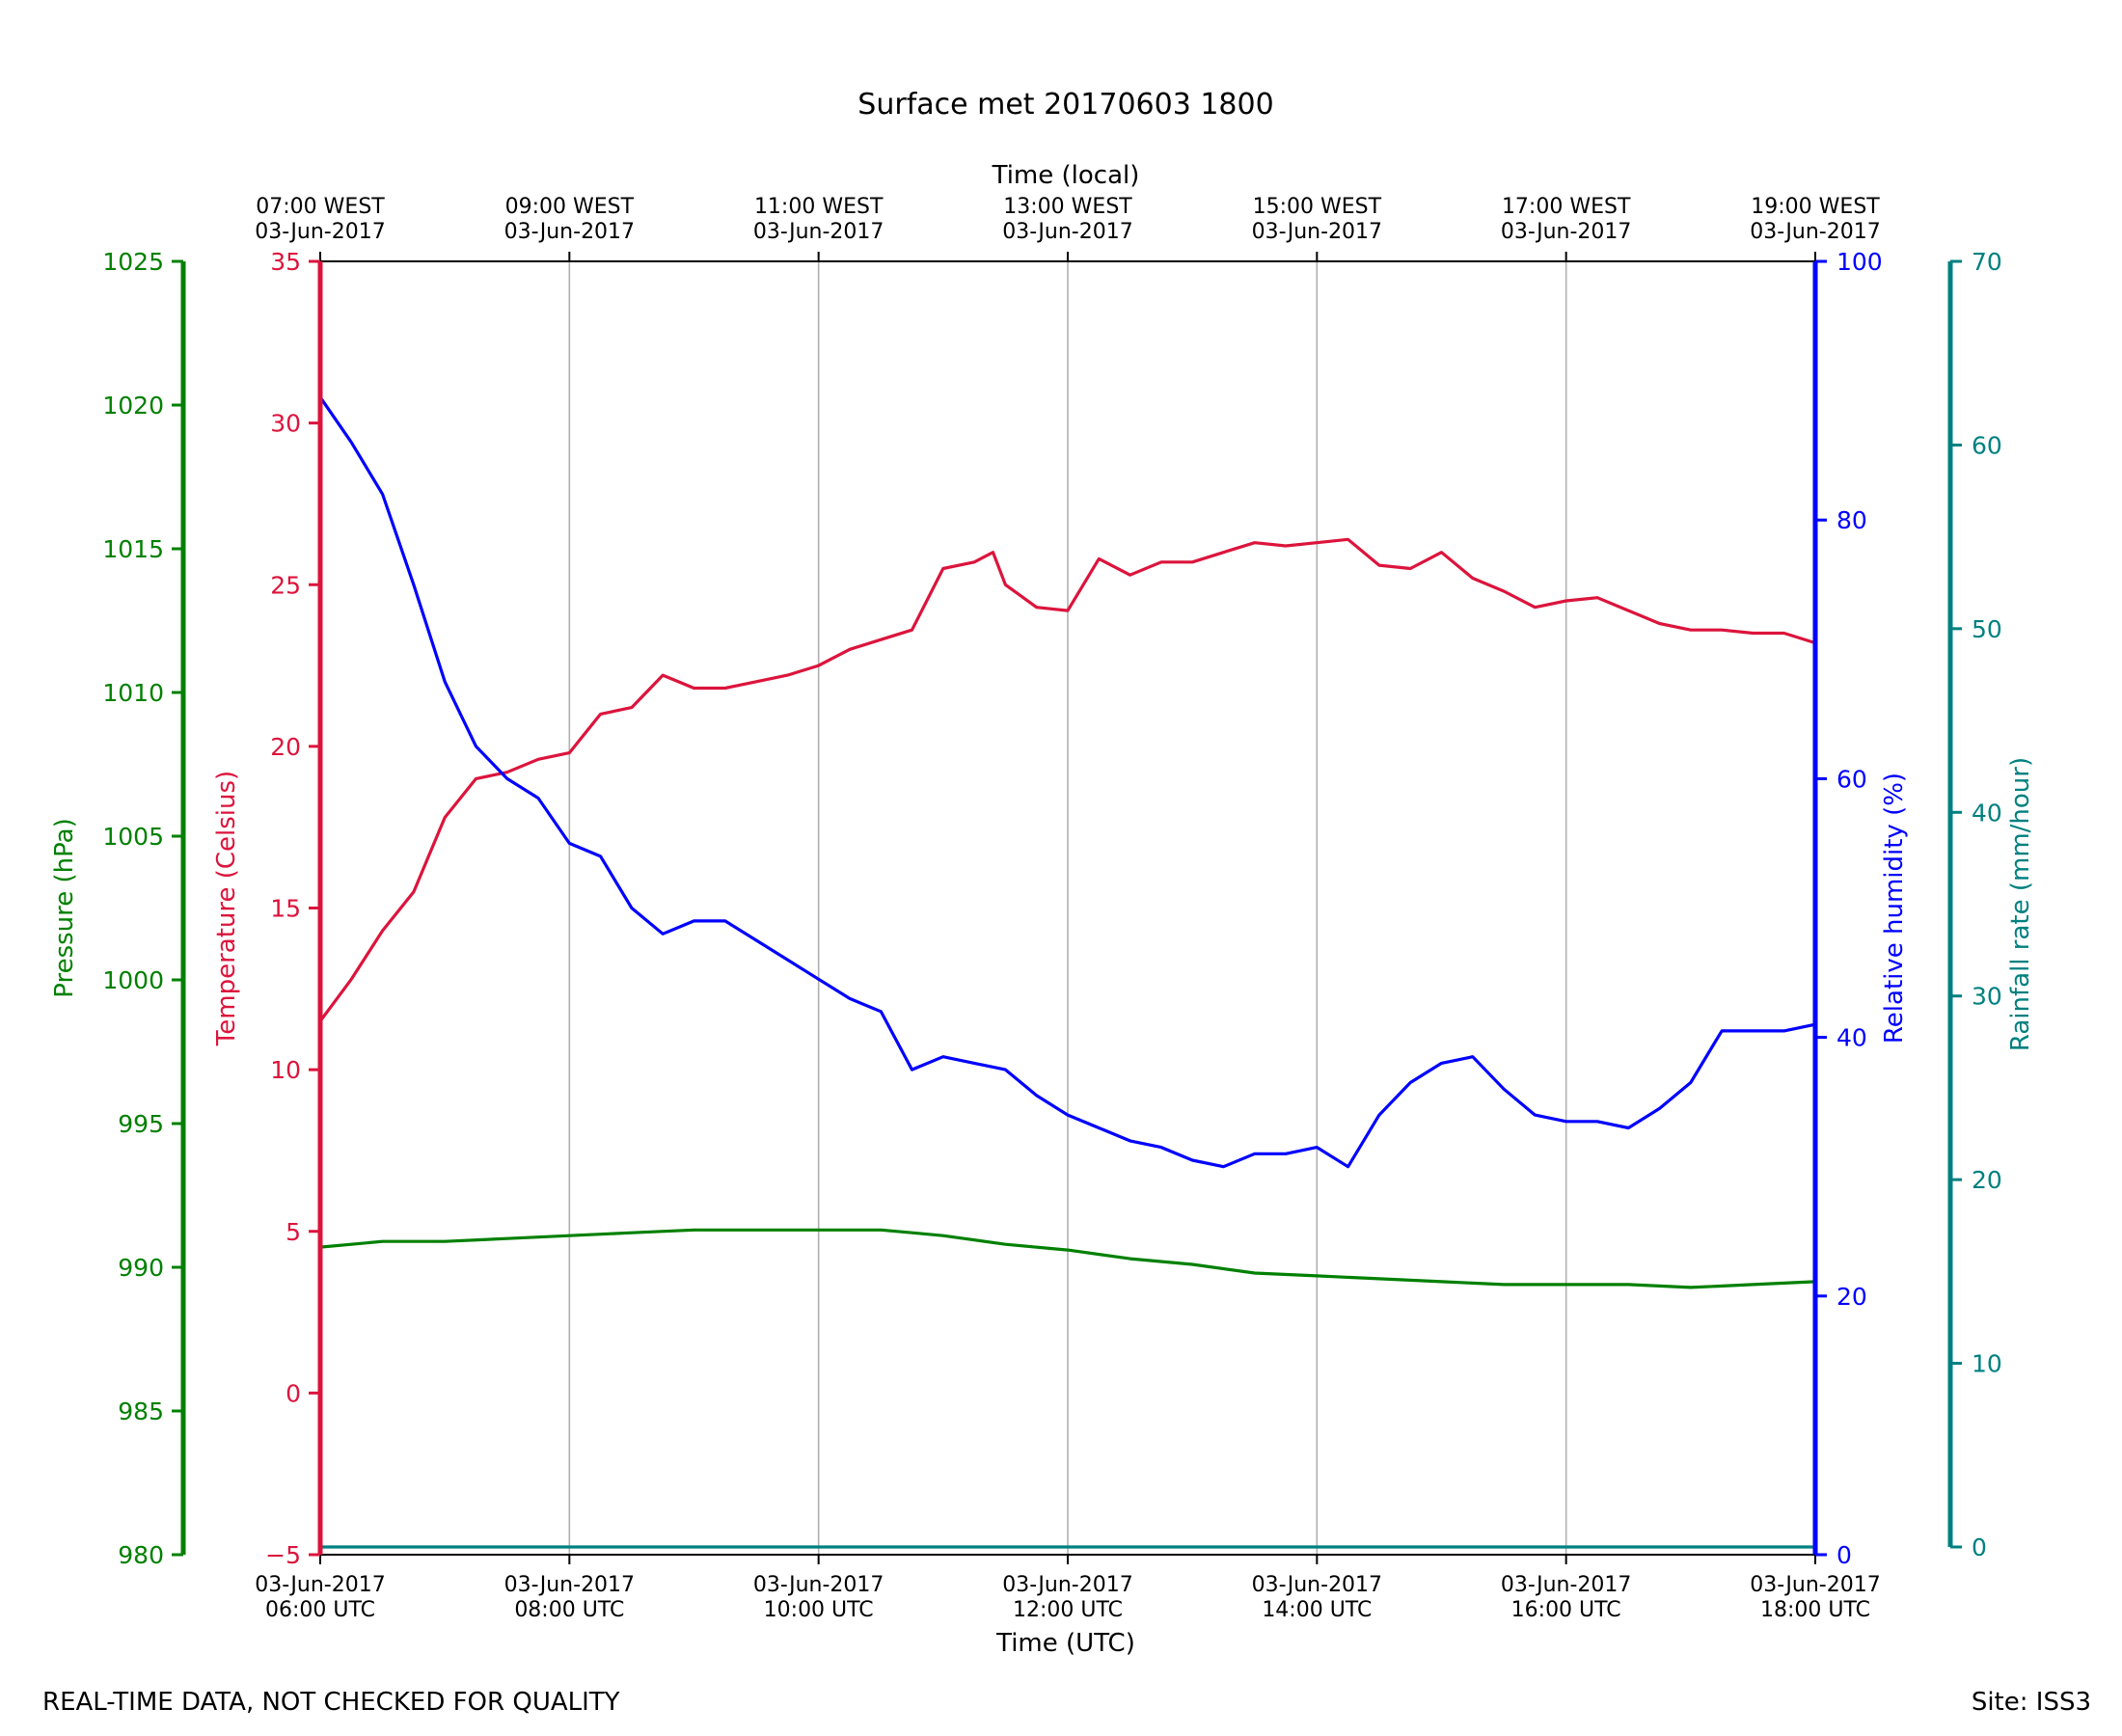  Describe the element at coordinates (283, 1555) in the screenshot. I see `temperature-tick-label-0: −5` at that location.